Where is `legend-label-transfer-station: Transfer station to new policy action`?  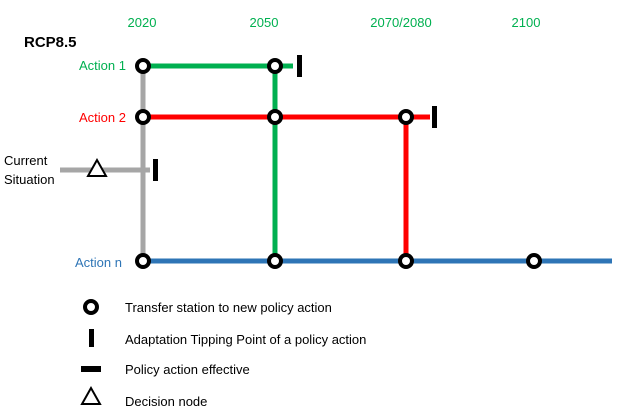 legend-label-transfer-station: Transfer station to new policy action is located at coordinates (228, 307).